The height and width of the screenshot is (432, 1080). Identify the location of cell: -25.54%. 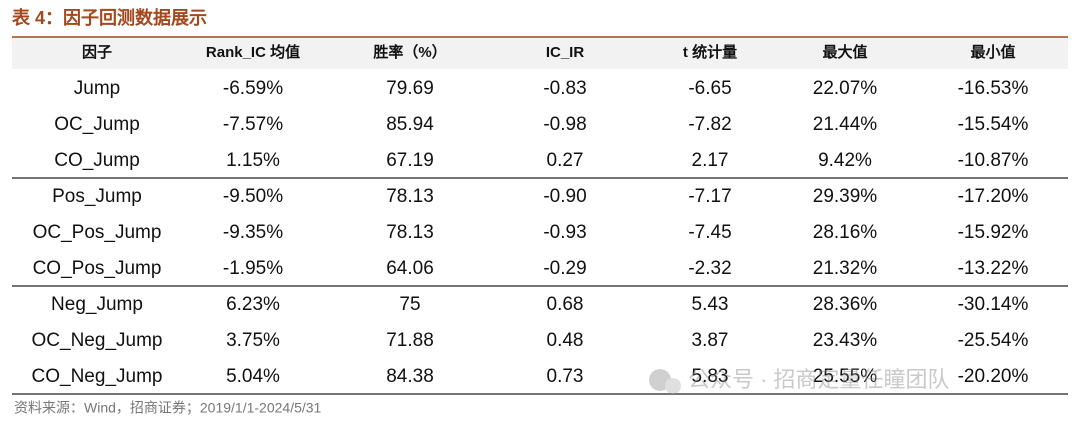
(993, 340).